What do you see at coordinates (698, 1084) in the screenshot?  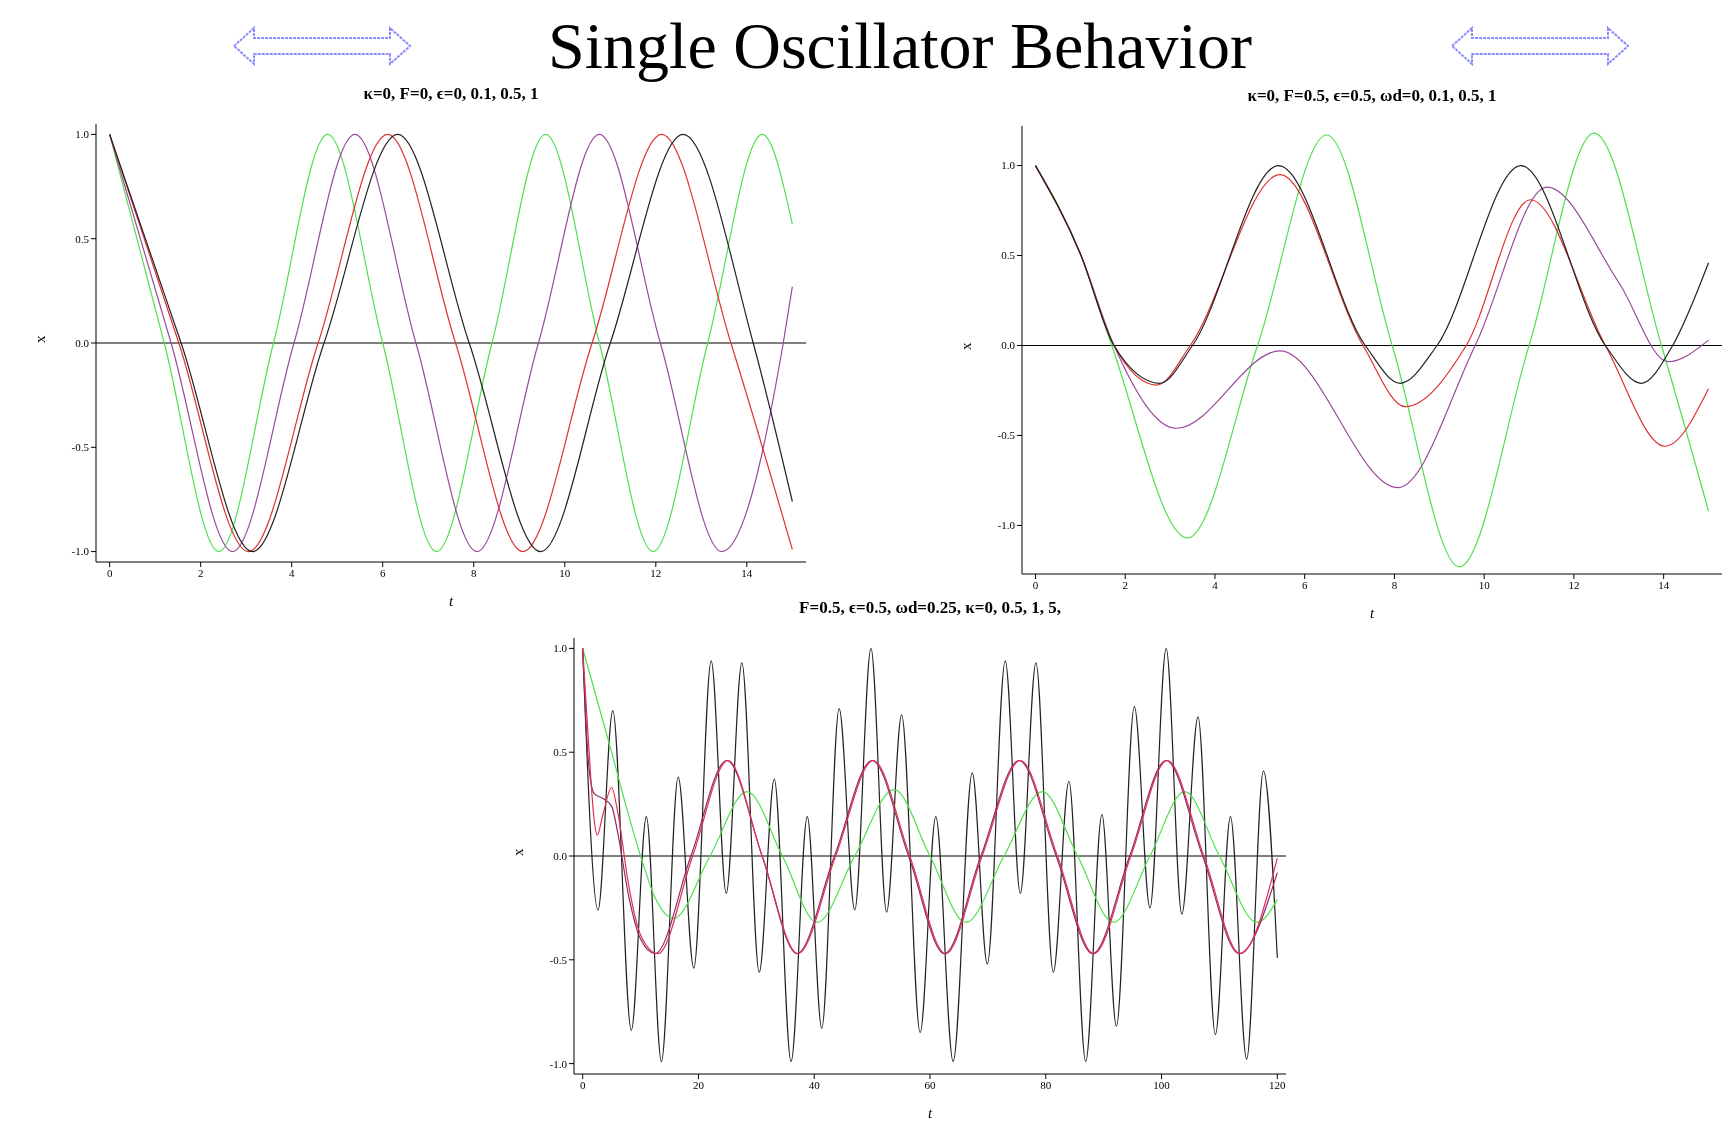 I see `x-tick-label: 20` at bounding box center [698, 1084].